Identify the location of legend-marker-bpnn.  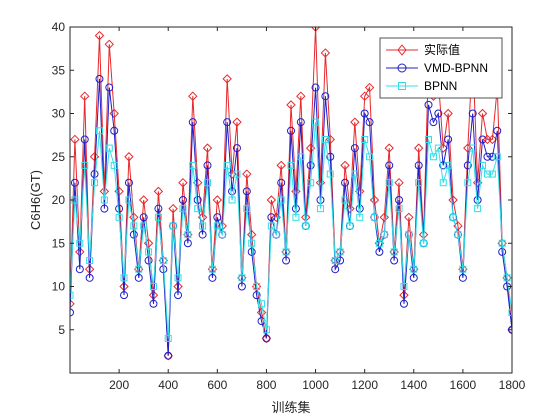
(402, 86).